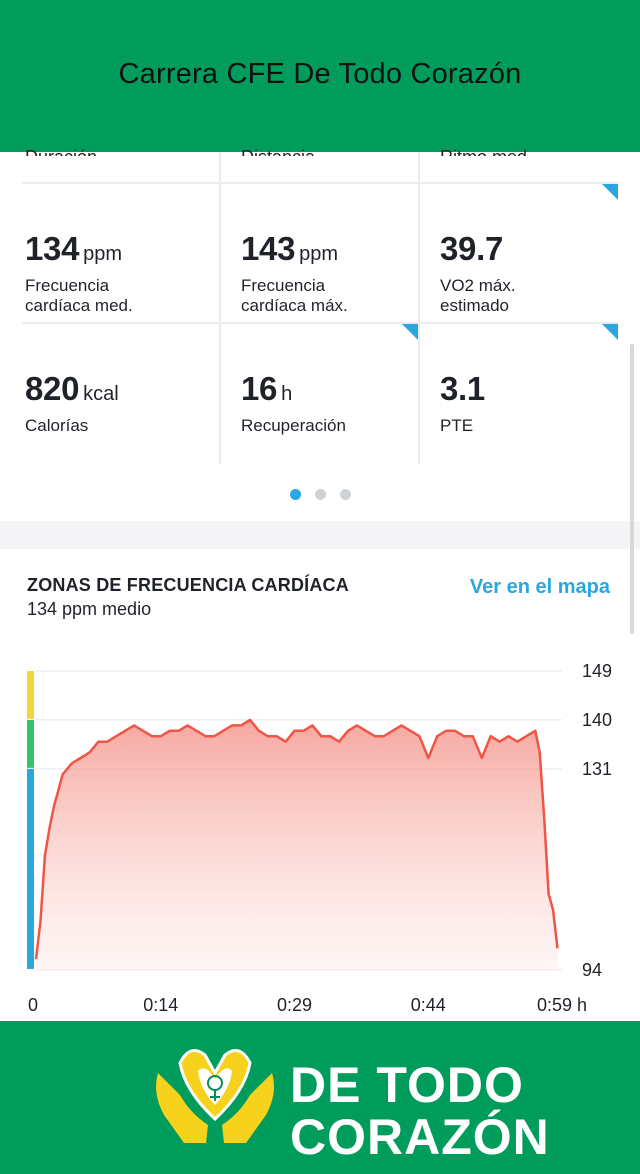  I want to click on y-tick-label: 149, so click(597, 671).